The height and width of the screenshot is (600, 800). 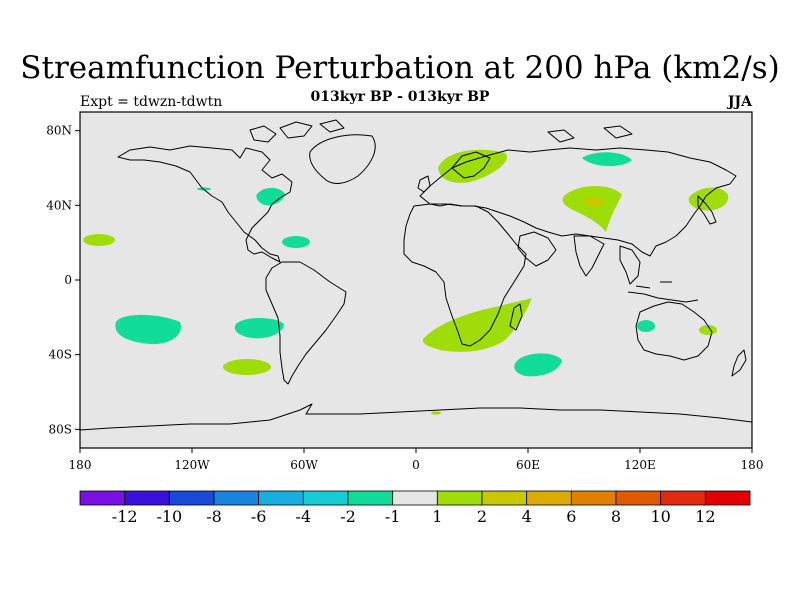 I want to click on anomaly-negative-south-pacific-east, so click(x=259, y=328).